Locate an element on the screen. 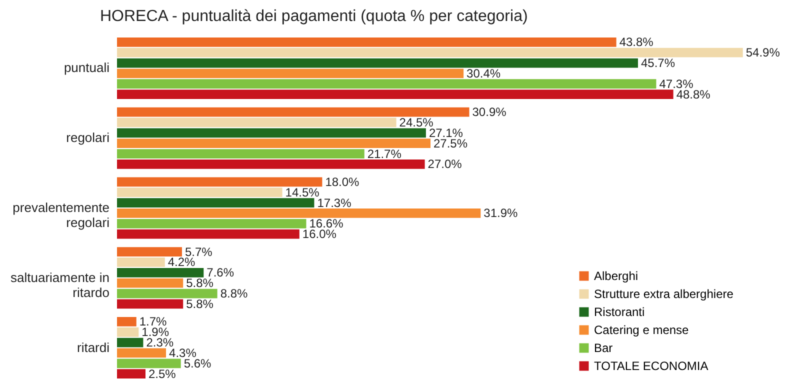 The width and height of the screenshot is (800, 392). data-label: 30.9% is located at coordinates (489, 112).